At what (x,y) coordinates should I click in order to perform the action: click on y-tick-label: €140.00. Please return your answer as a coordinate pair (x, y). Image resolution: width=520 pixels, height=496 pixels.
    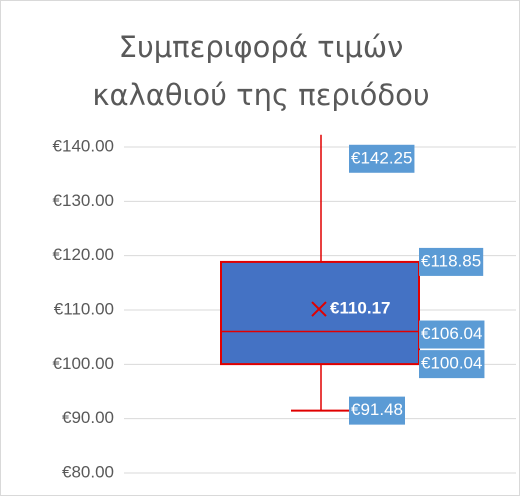
    Looking at the image, I should click on (83, 145).